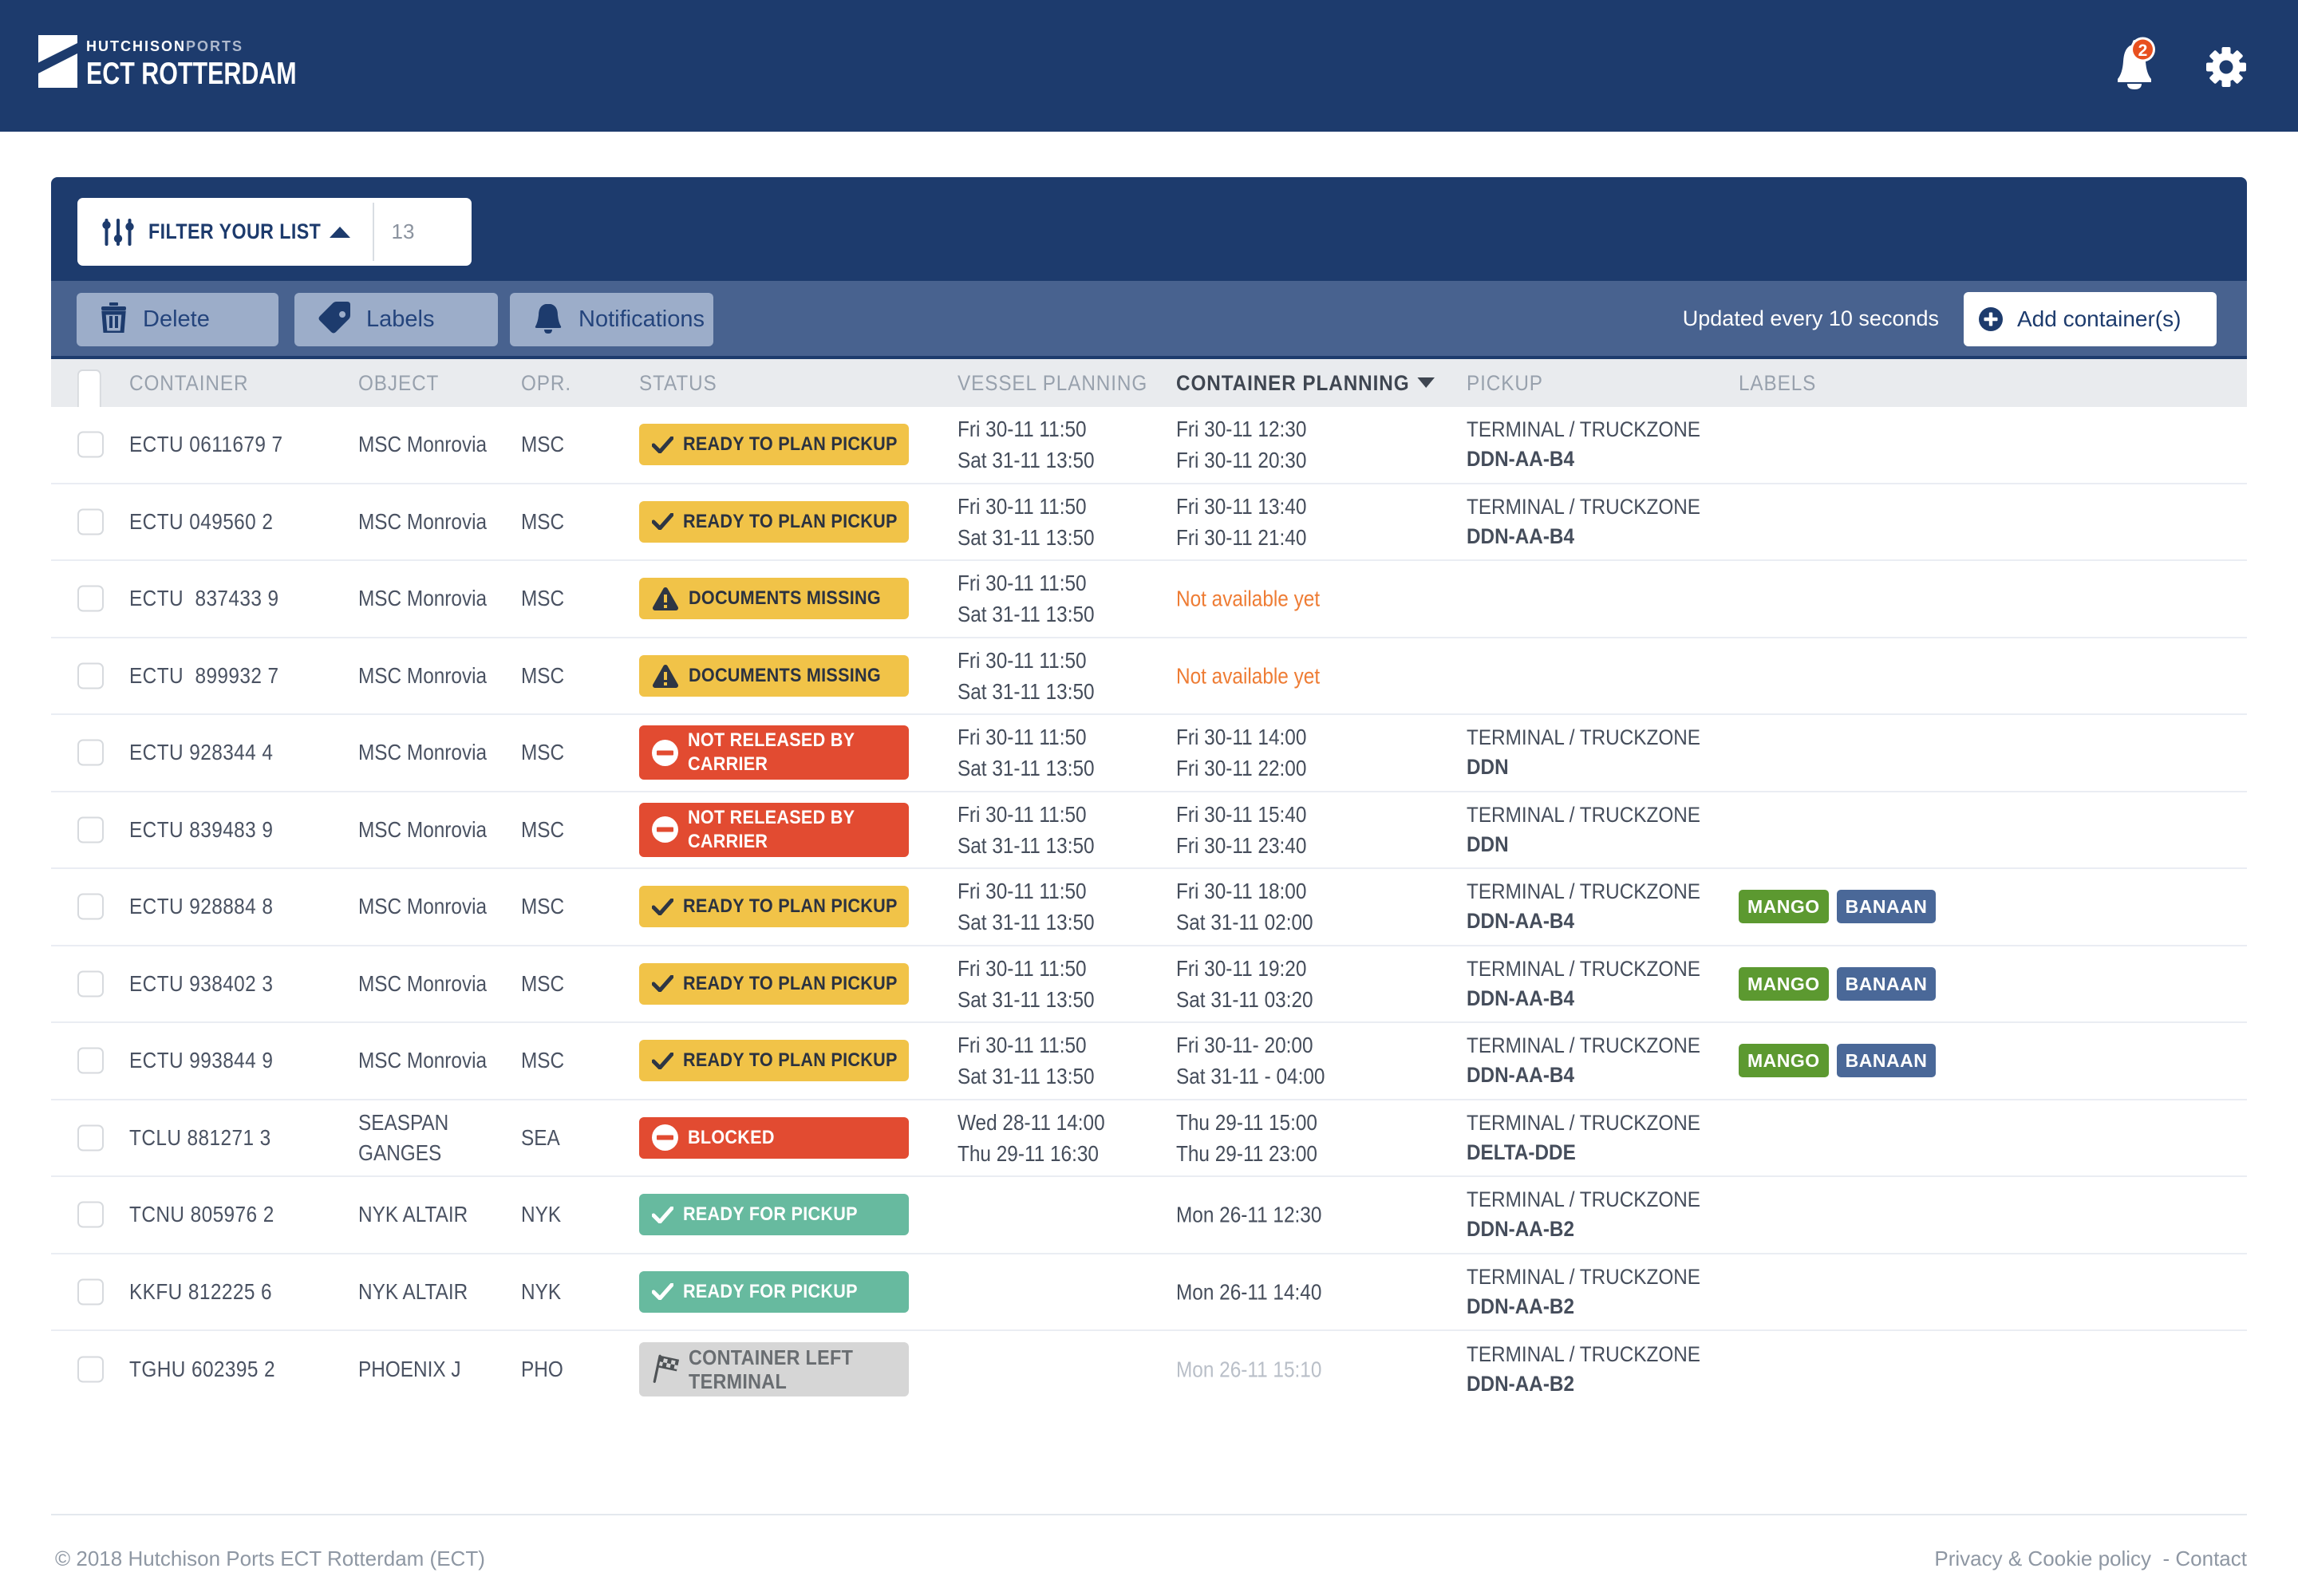 This screenshot has width=2298, height=1596. I want to click on svg-text: 2, so click(2143, 50).